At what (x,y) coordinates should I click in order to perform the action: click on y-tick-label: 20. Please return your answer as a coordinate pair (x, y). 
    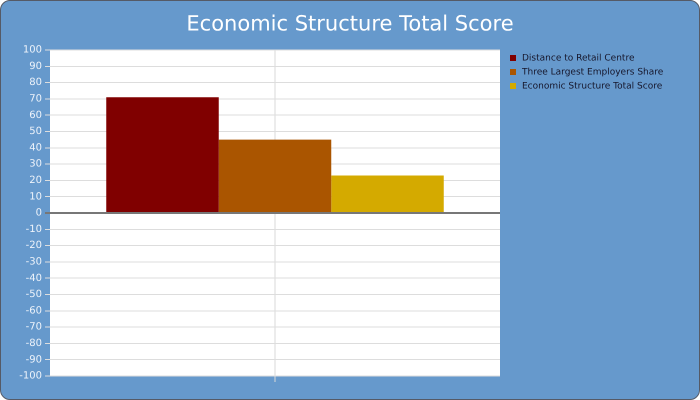
    Looking at the image, I should click on (35, 180).